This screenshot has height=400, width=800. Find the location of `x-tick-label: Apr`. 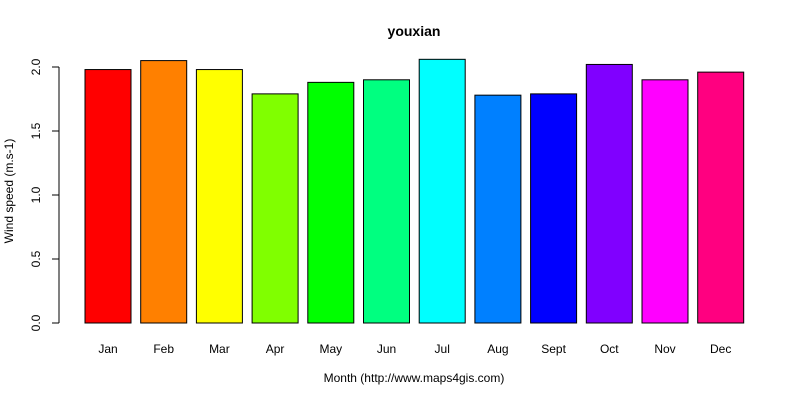

x-tick-label: Apr is located at coordinates (275, 349).